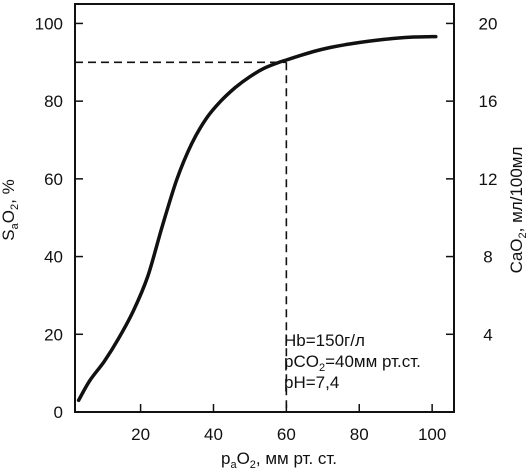 The width and height of the screenshot is (531, 472). Describe the element at coordinates (488, 179) in the screenshot. I see `right-tick-label: 12` at that location.